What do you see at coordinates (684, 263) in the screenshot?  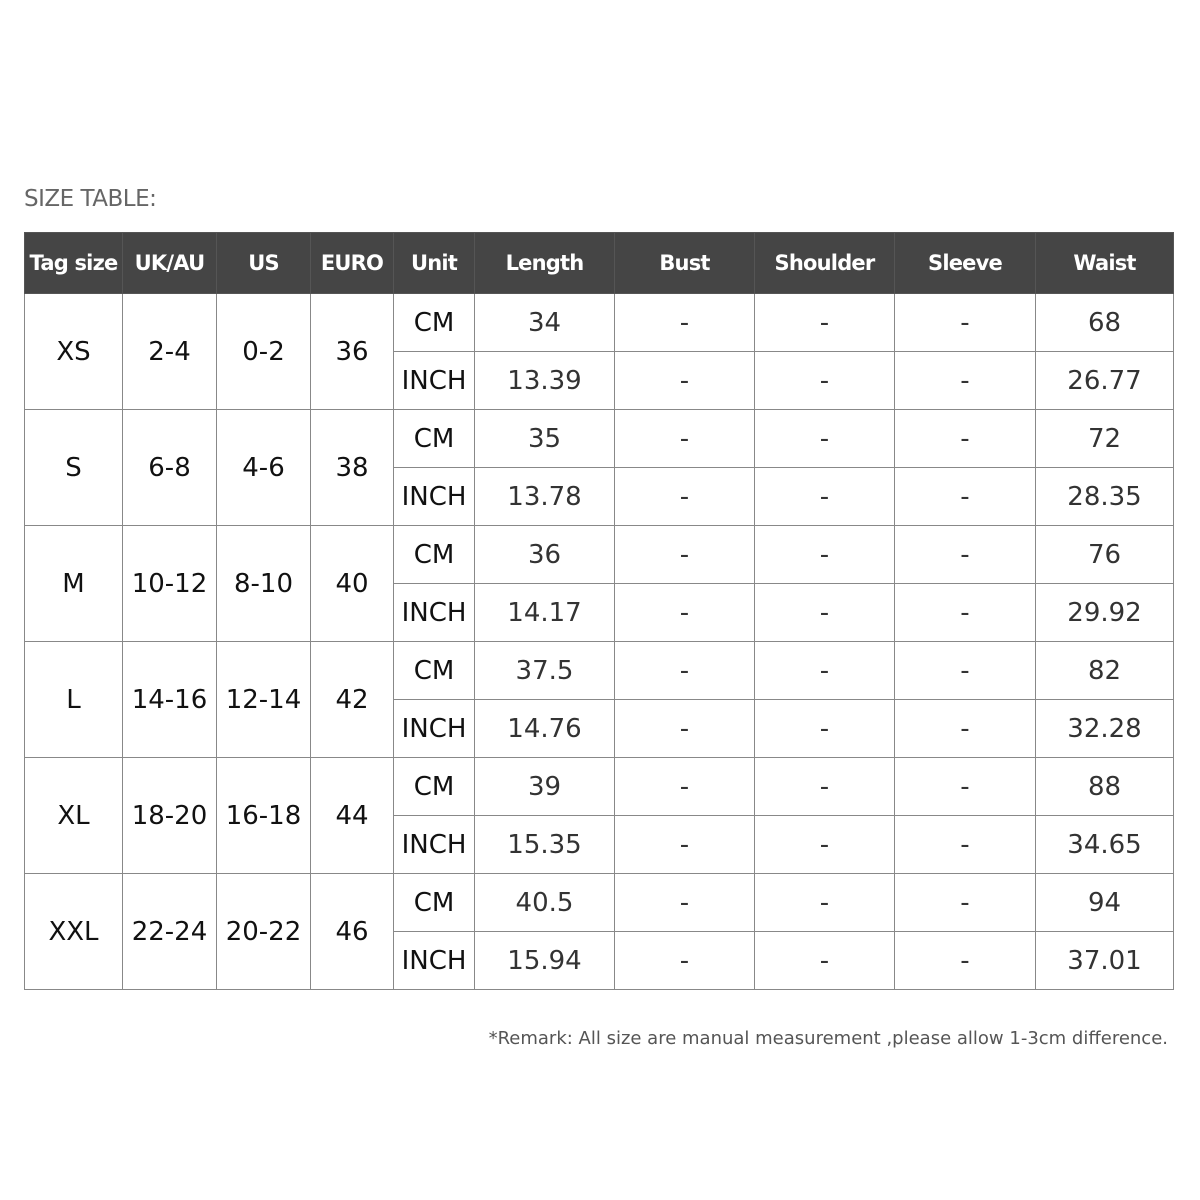 I see `column-header-bust: Bust` at bounding box center [684, 263].